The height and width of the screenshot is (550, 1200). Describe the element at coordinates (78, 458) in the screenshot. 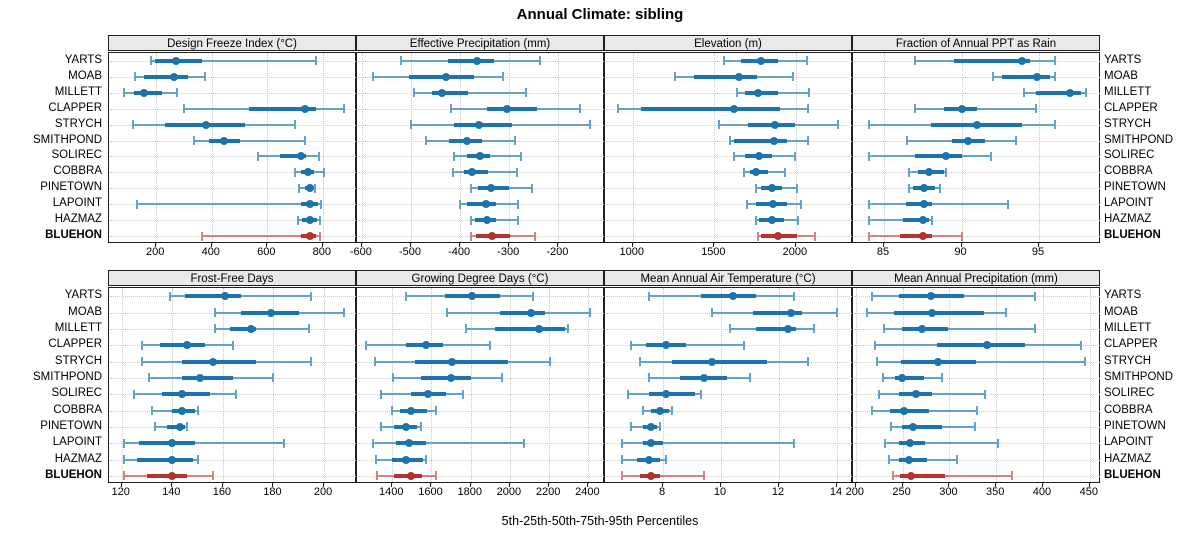

I see `row-label-left-hazmaz: HAZMAZ` at that location.